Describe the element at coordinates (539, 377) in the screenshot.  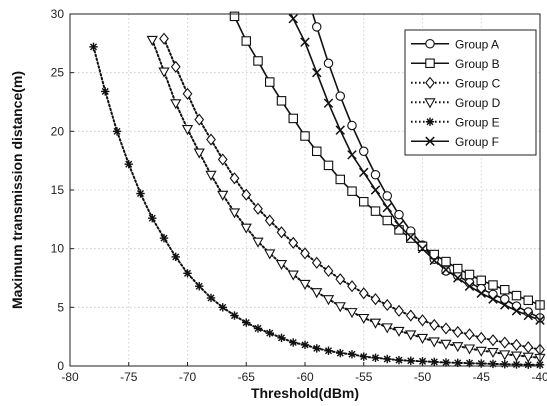
I see `x-tick-label: -40` at that location.